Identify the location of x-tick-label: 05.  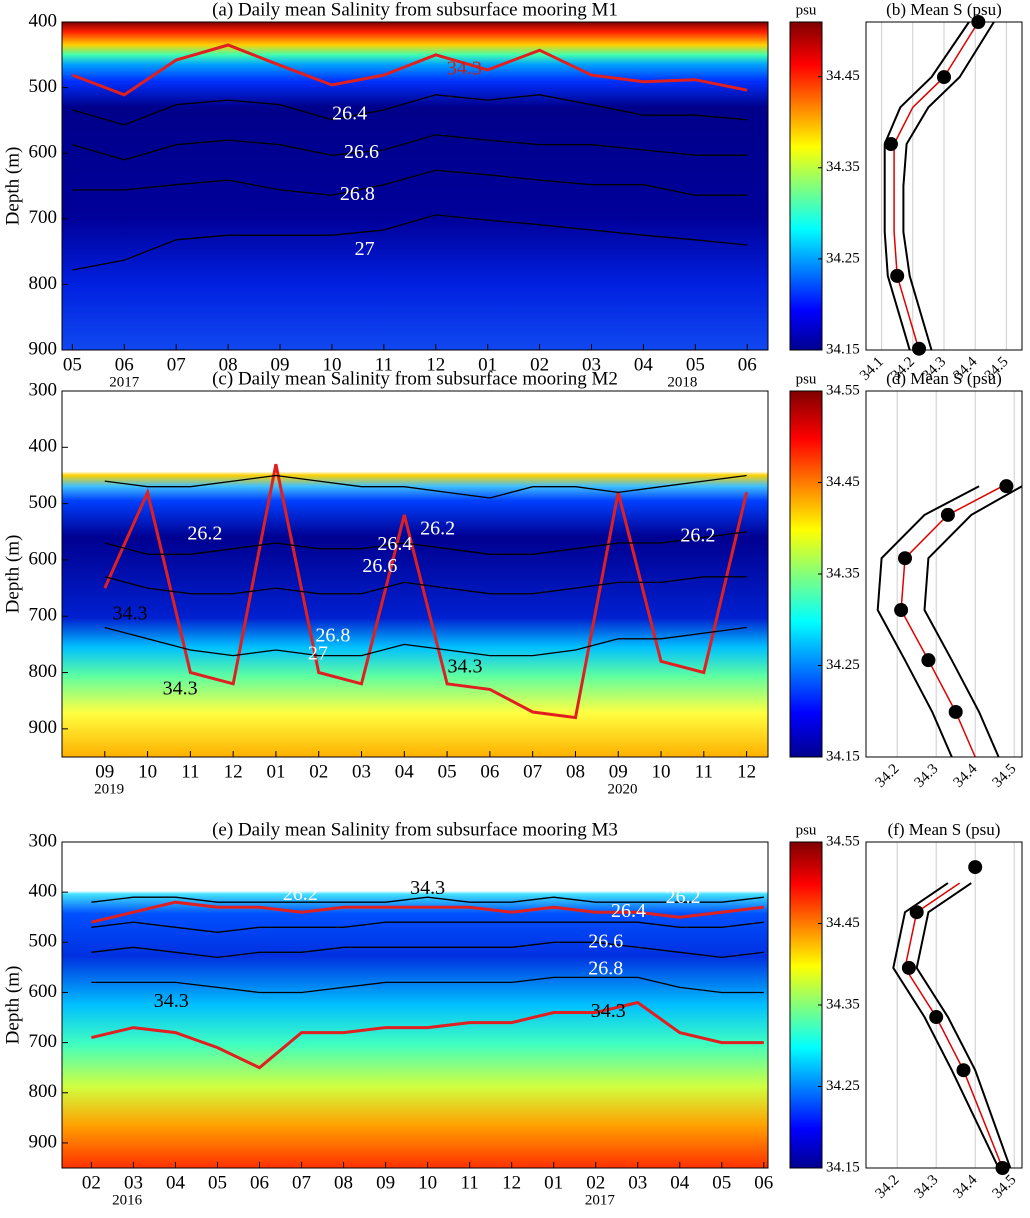
(72, 364).